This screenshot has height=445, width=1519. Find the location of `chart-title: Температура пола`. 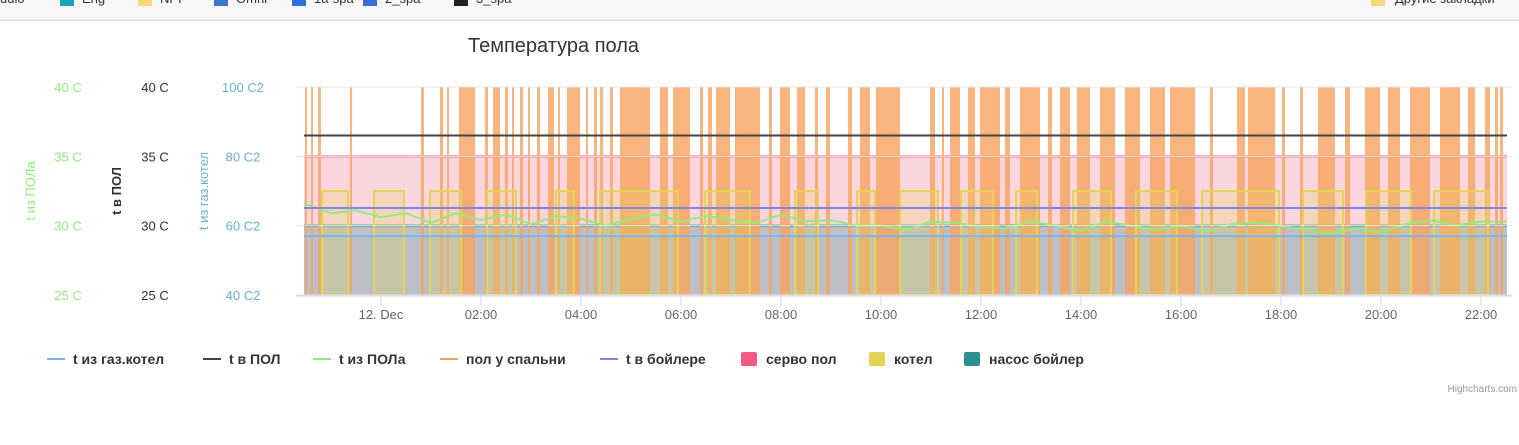

chart-title: Температура пола is located at coordinates (554, 46).